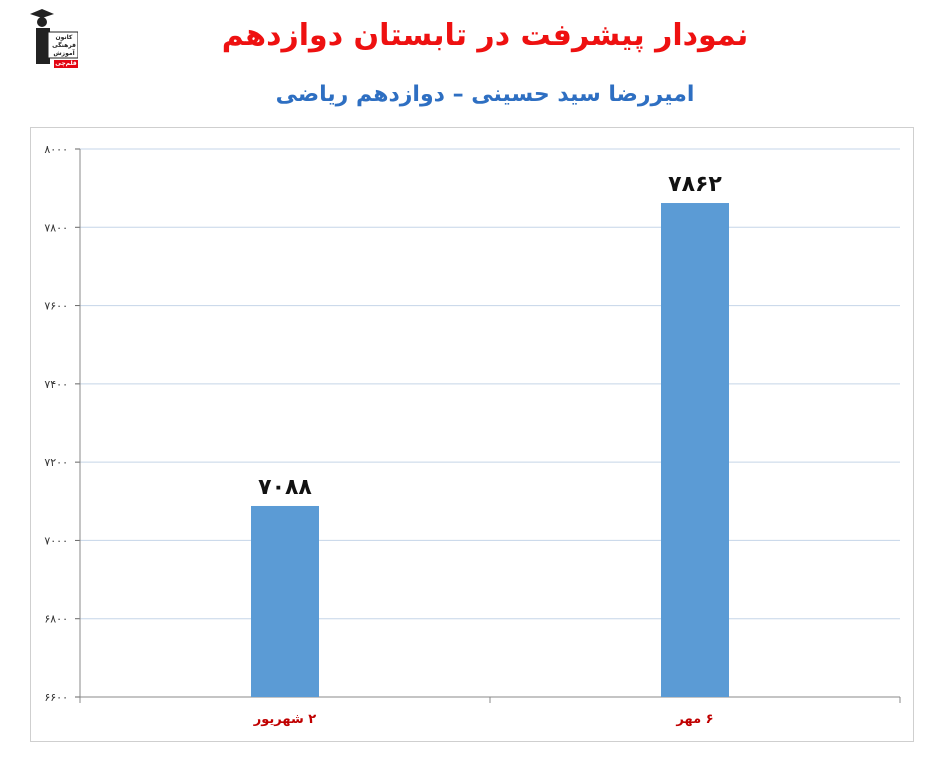 The height and width of the screenshot is (768, 940). Describe the element at coordinates (64, 37) in the screenshot. I see `logo-line-1: کانون` at that location.